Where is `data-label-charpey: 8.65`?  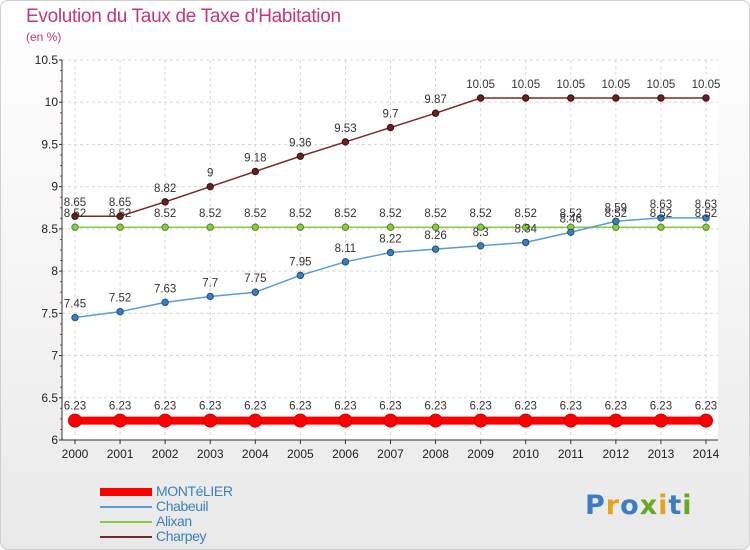
data-label-charpey: 8.65 is located at coordinates (75, 203).